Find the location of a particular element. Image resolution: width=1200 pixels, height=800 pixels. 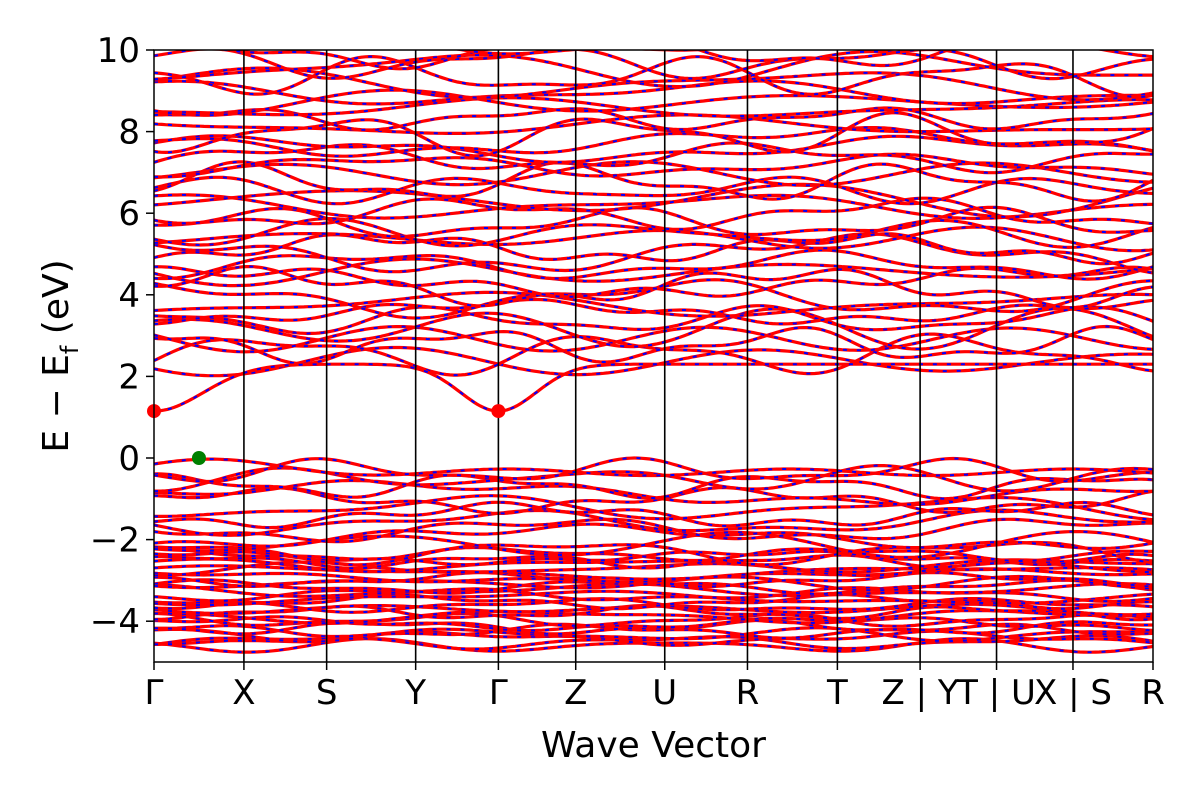

x-tick-label: T is located at coordinates (837, 693).